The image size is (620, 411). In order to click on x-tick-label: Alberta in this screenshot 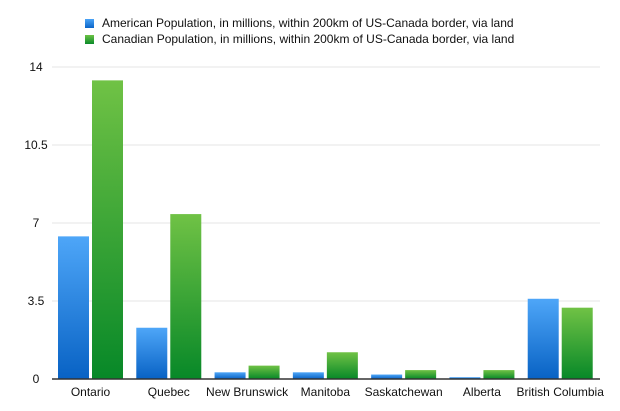, I will do `click(482, 392)`.